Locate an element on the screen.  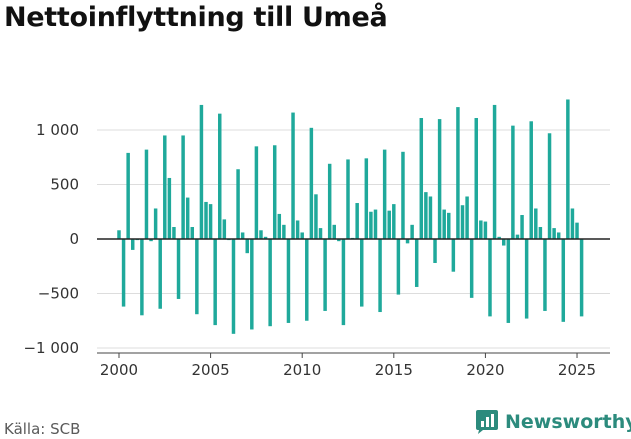
x-tick-label: 2020 is located at coordinates (485, 370).